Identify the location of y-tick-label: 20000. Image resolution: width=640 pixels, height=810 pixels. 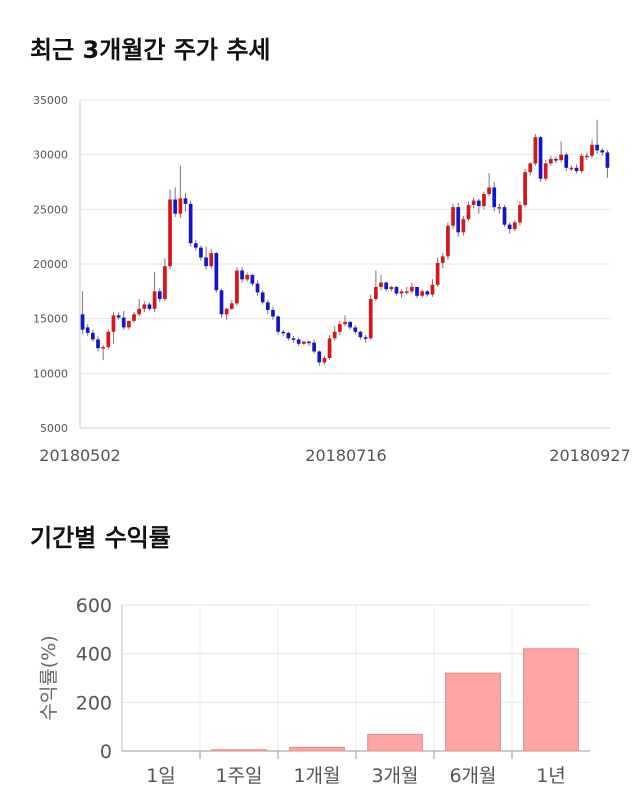
(50, 264).